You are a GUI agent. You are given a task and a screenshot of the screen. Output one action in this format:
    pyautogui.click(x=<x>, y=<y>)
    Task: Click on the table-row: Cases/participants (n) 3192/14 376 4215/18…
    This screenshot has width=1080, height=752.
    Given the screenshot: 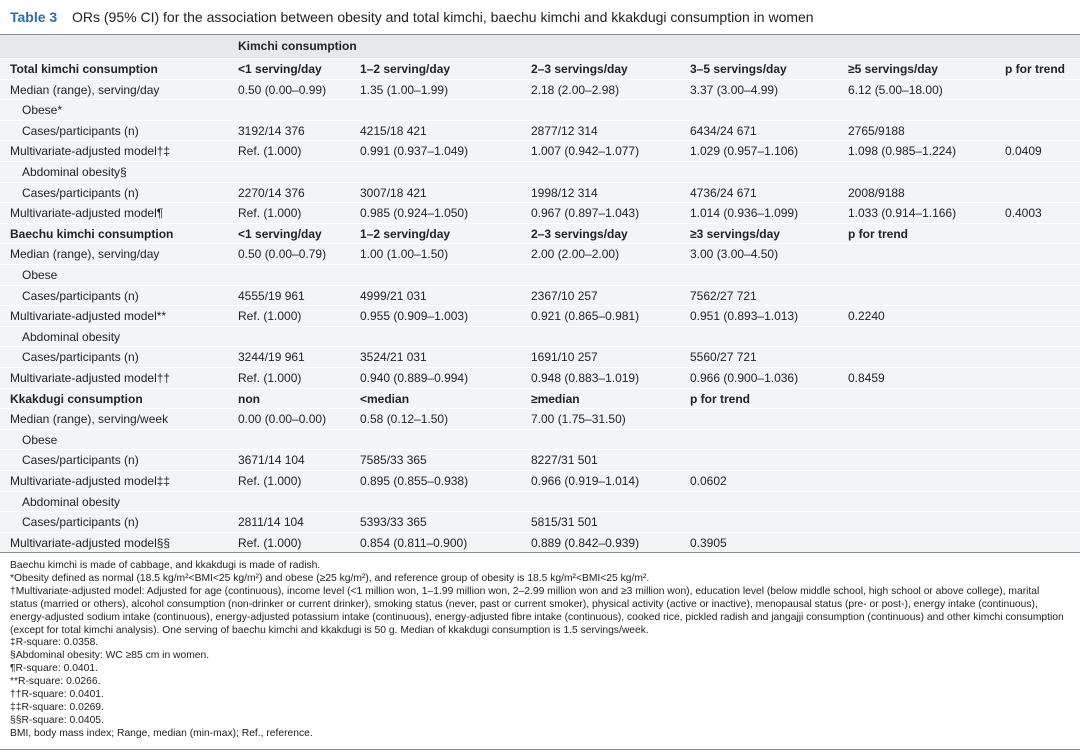 What is the action you would take?
    pyautogui.click(x=540, y=131)
    